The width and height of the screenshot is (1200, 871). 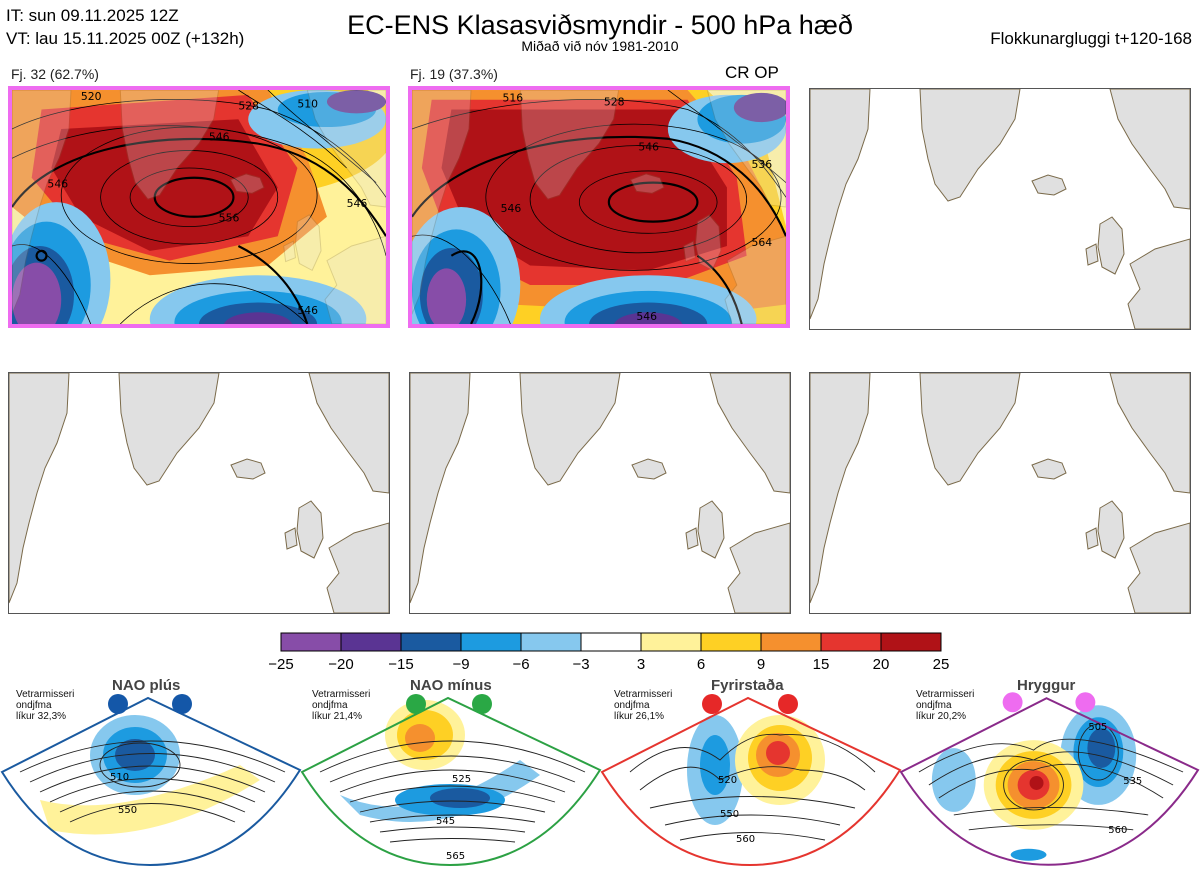 What do you see at coordinates (600, 25) in the screenshot?
I see `page-title: EC-ENS Klasasviðsmyndir - 500 hPa hæð` at bounding box center [600, 25].